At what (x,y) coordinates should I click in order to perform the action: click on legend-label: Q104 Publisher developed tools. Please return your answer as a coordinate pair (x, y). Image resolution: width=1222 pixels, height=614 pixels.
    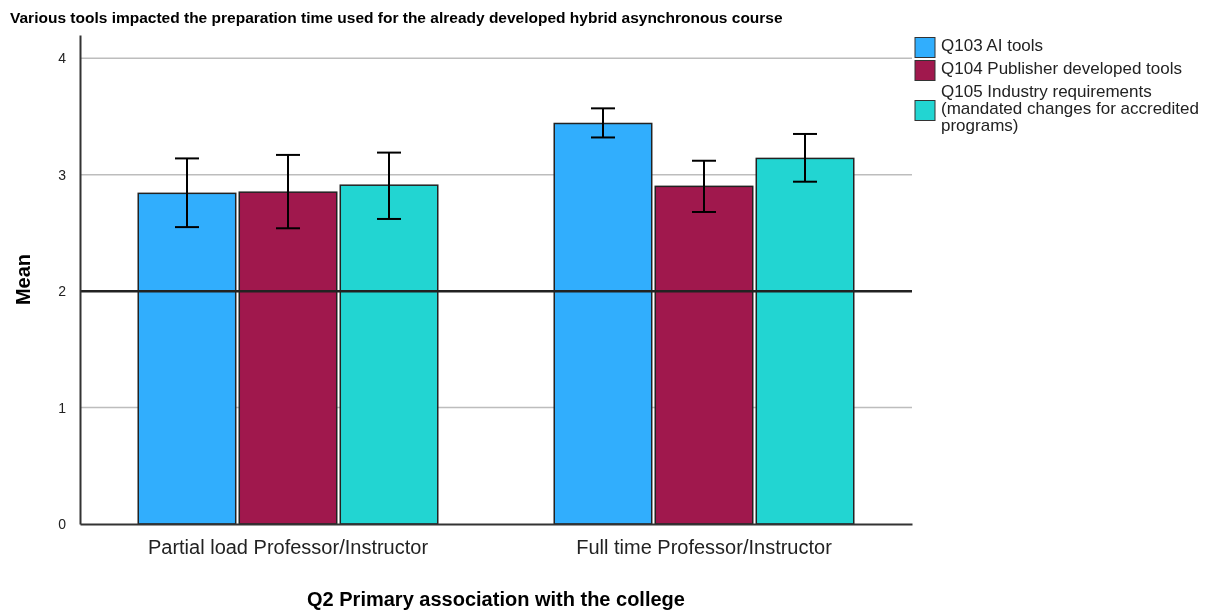
    Looking at the image, I should click on (1061, 68).